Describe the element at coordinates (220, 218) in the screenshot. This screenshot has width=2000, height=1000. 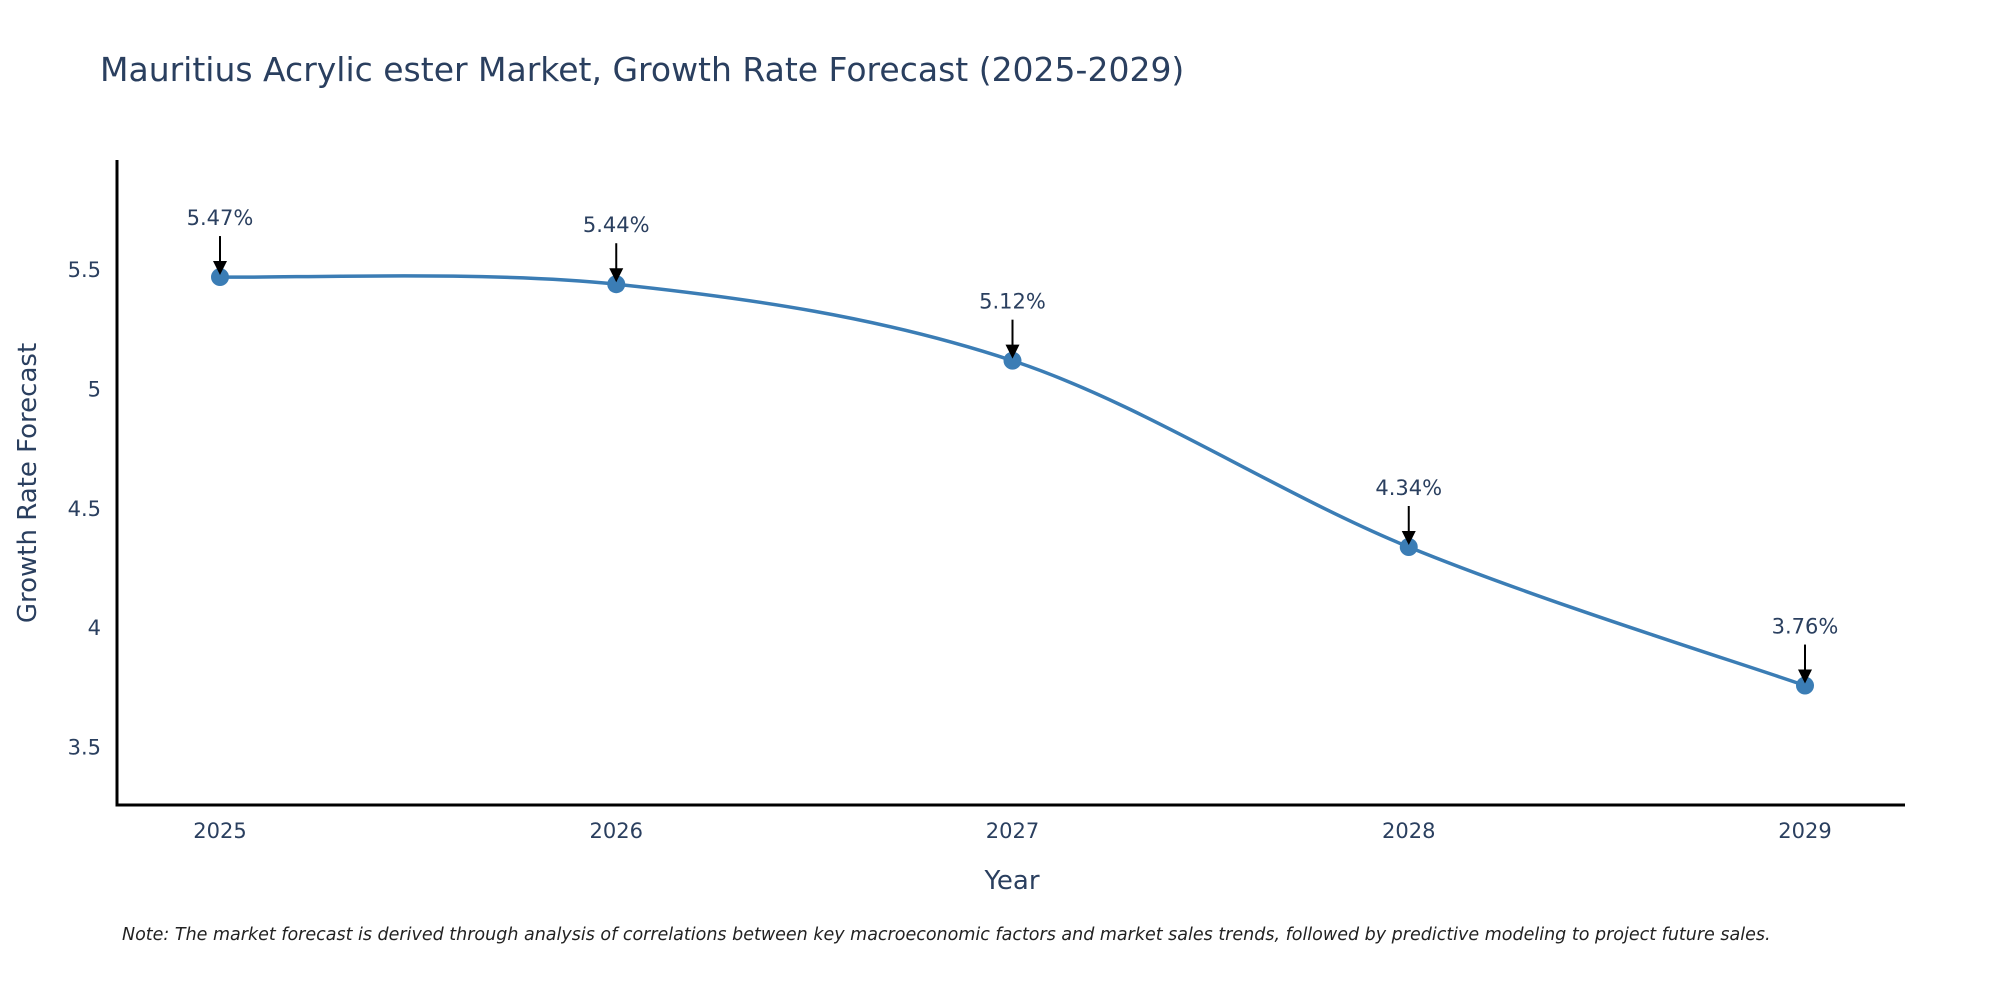
I see `data-label: 5.47%` at that location.